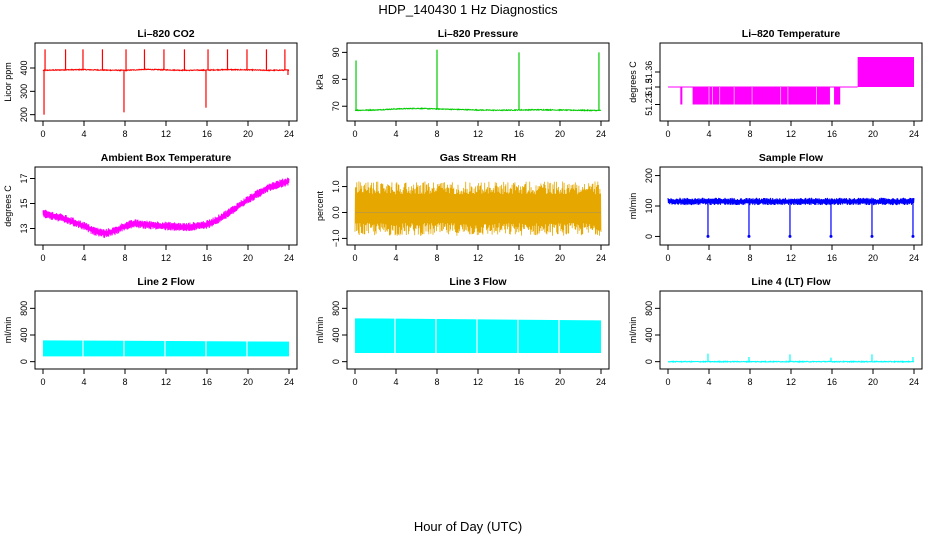 The height and width of the screenshot is (540, 936). Describe the element at coordinates (791, 282) in the screenshot. I see `panel-title: Line 4 (LT) Flow` at that location.